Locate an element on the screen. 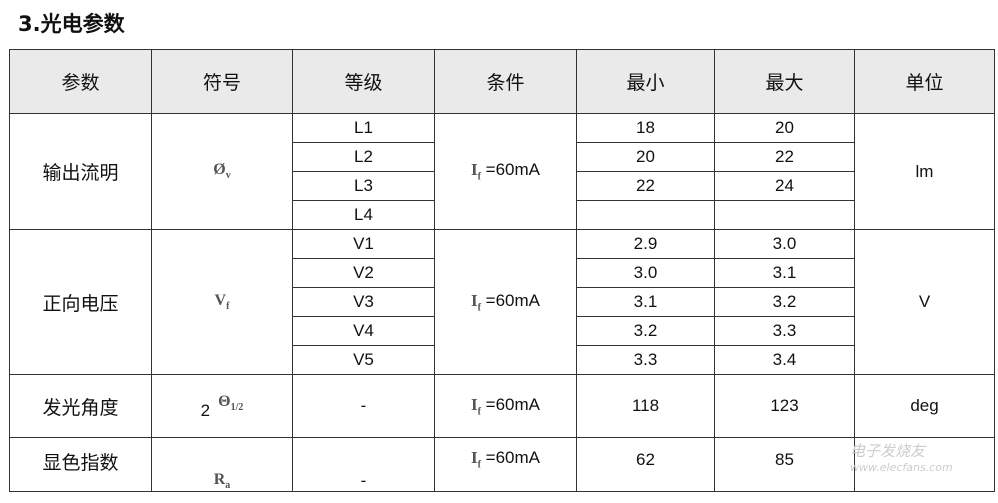 Image resolution: width=998 pixels, height=503 pixels. table-row: V3 3.1 3.2 is located at coordinates (502, 302).